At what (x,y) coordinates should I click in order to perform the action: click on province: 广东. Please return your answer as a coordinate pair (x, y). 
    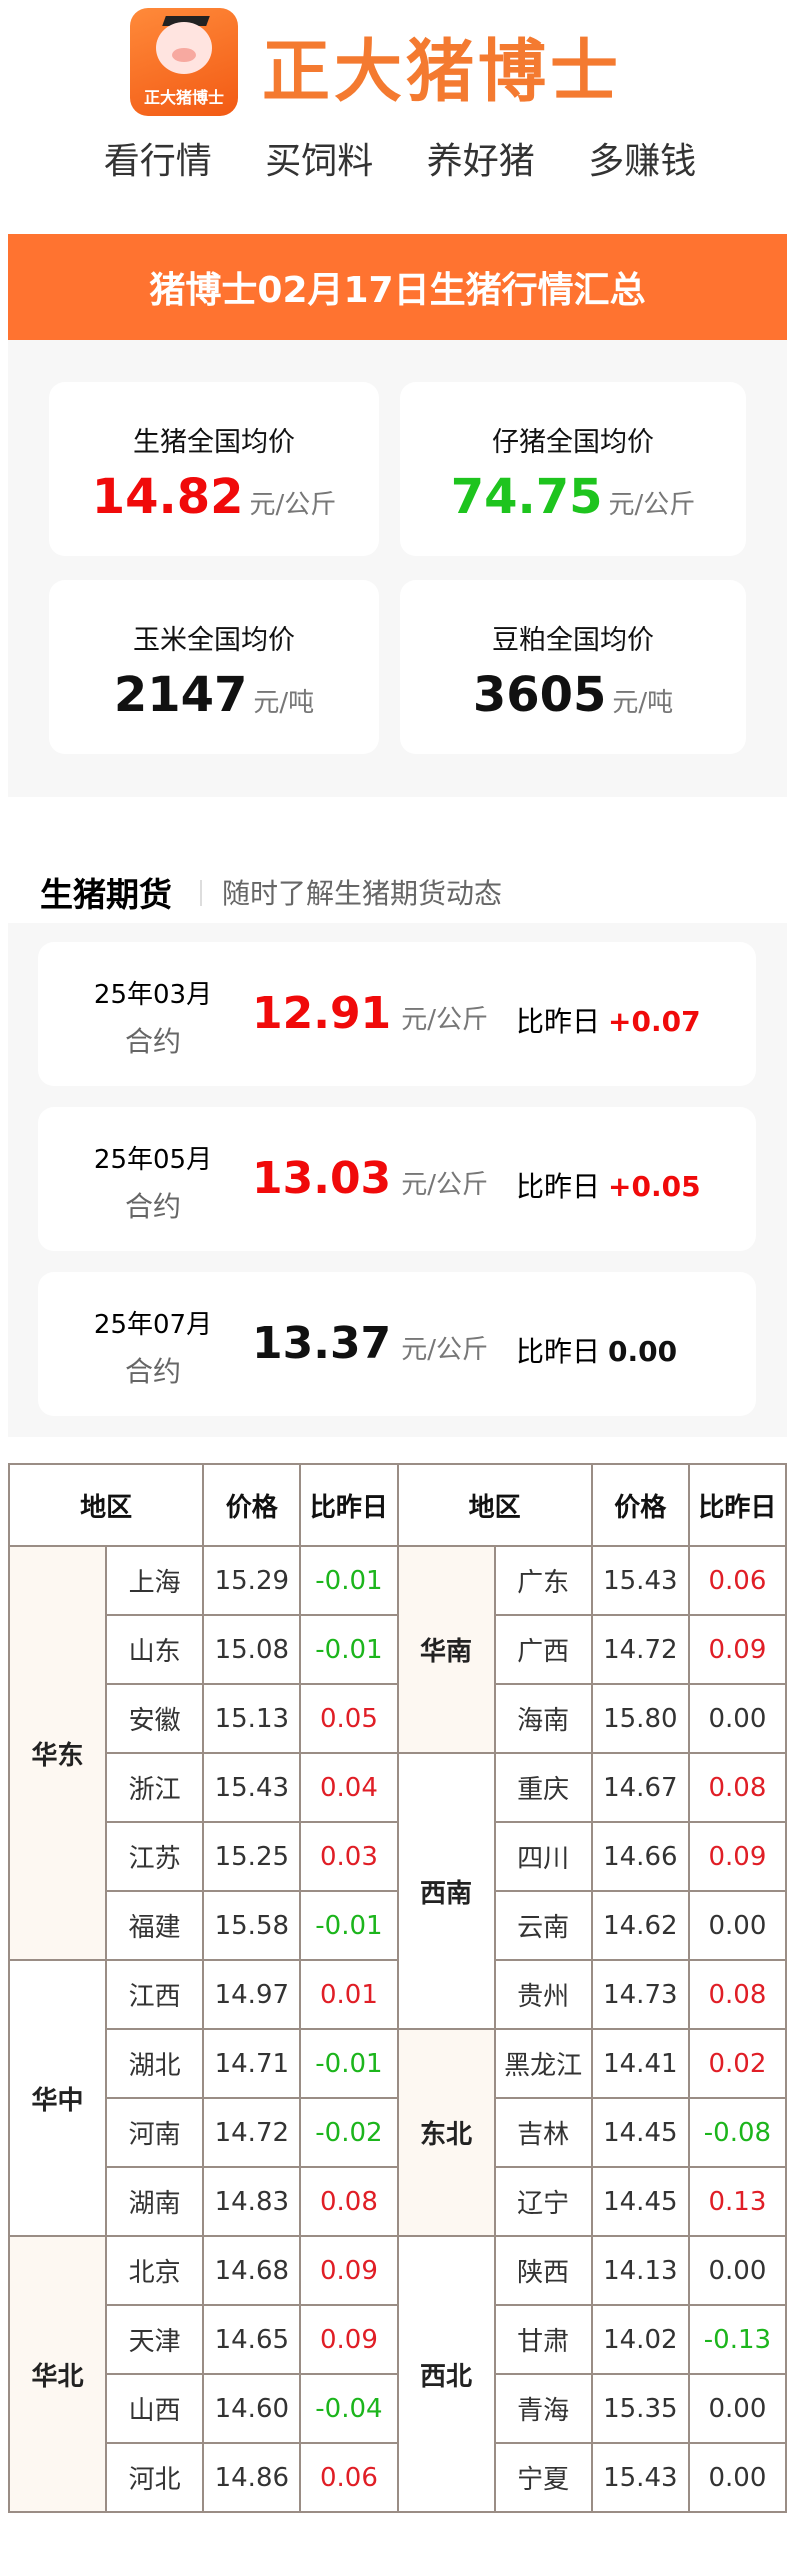
    Looking at the image, I should click on (543, 1580).